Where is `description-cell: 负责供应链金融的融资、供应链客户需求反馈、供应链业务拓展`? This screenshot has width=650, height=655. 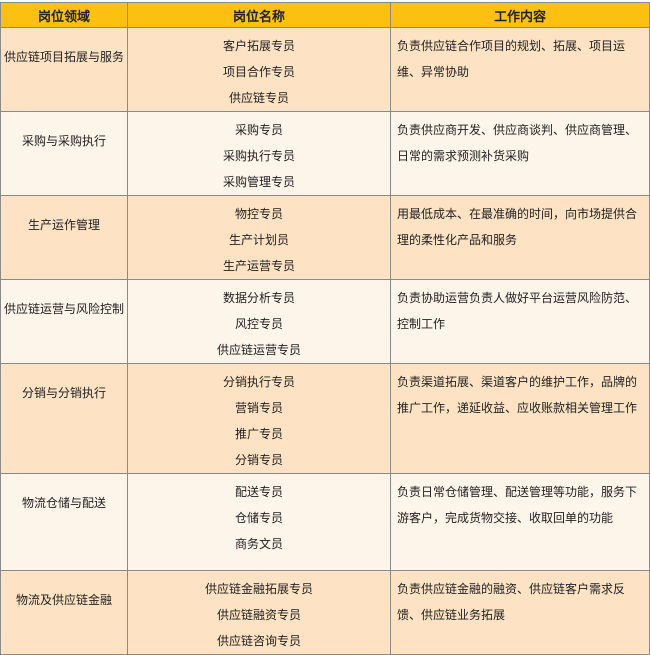
description-cell: 负责供应链金融的融资、供应链客户需求反馈、供应链业务拓展 is located at coordinates (520, 612).